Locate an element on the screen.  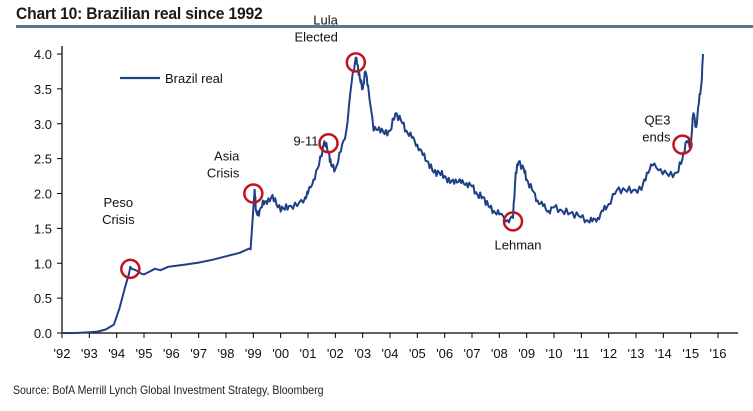
y-tick-label: 2.0 is located at coordinates (43, 194).